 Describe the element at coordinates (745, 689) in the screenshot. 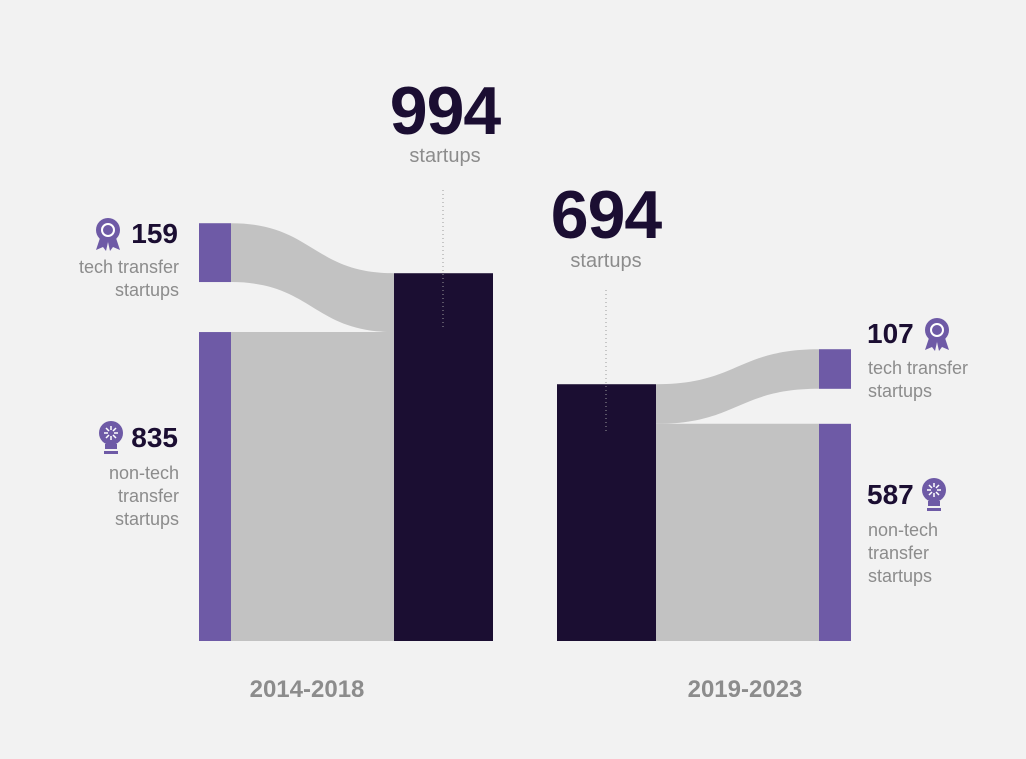

I see `period-label: 2019-2023` at that location.